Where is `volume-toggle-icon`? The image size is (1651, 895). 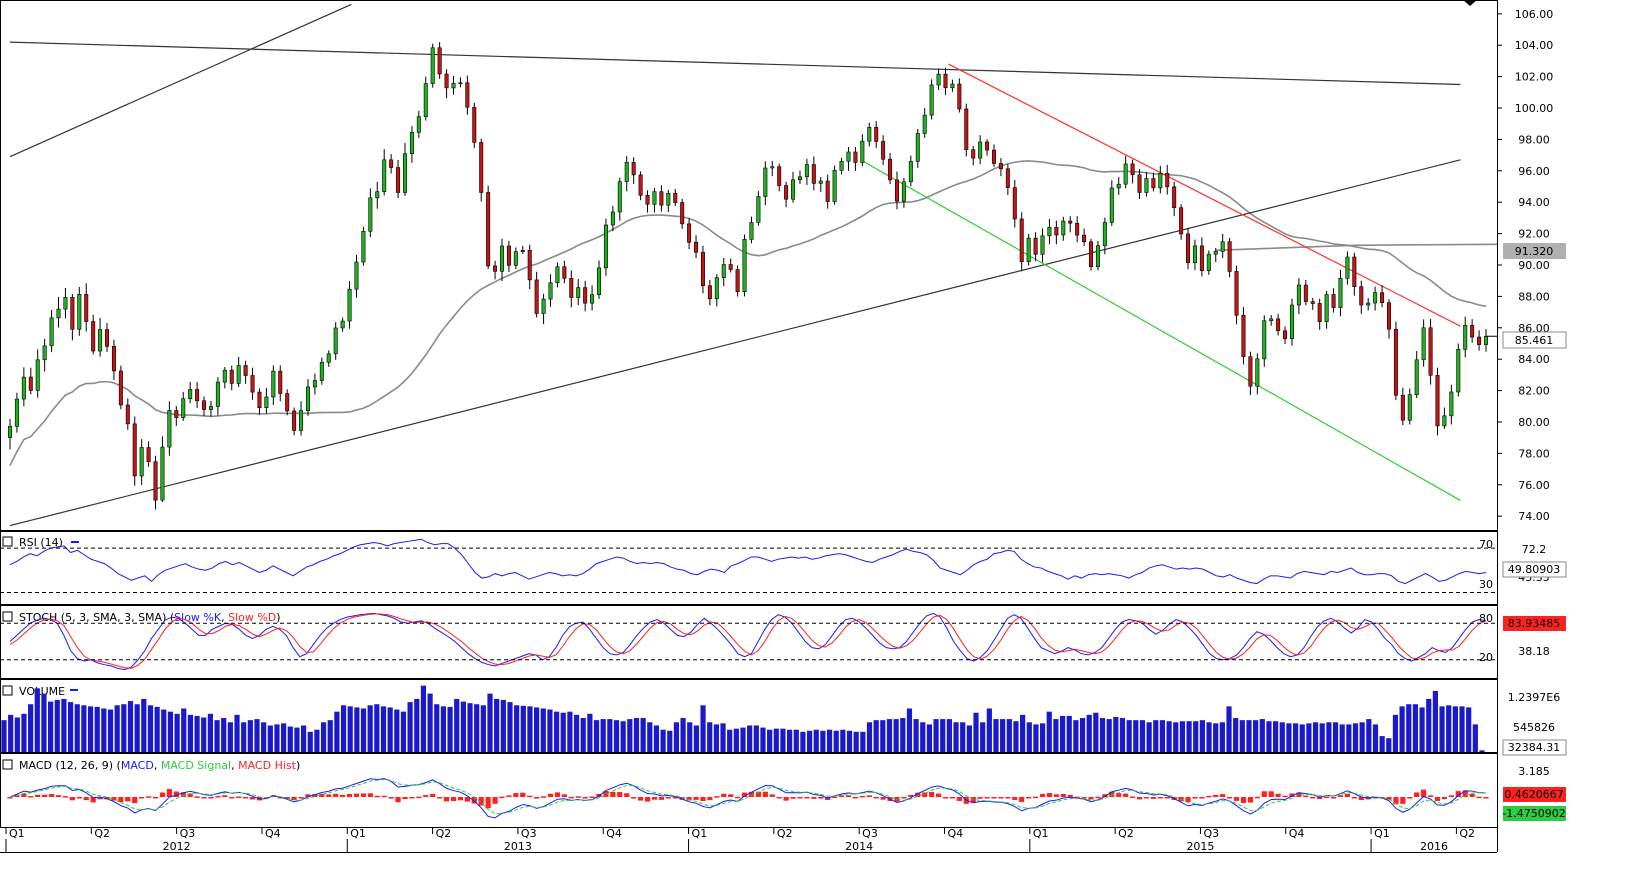
volume-toggle-icon is located at coordinates (7, 690).